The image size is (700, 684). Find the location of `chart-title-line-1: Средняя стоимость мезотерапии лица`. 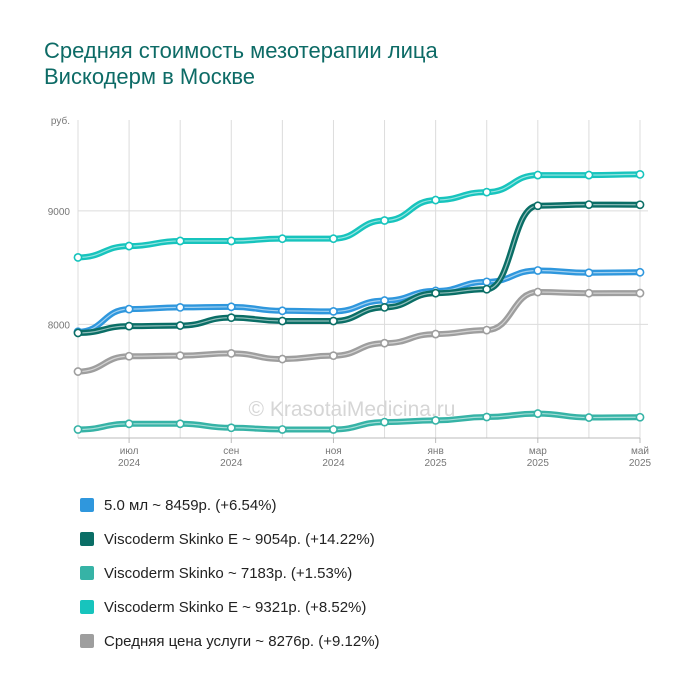

chart-title-line-1: Средняя стоимость мезотерапии лица is located at coordinates (241, 50).